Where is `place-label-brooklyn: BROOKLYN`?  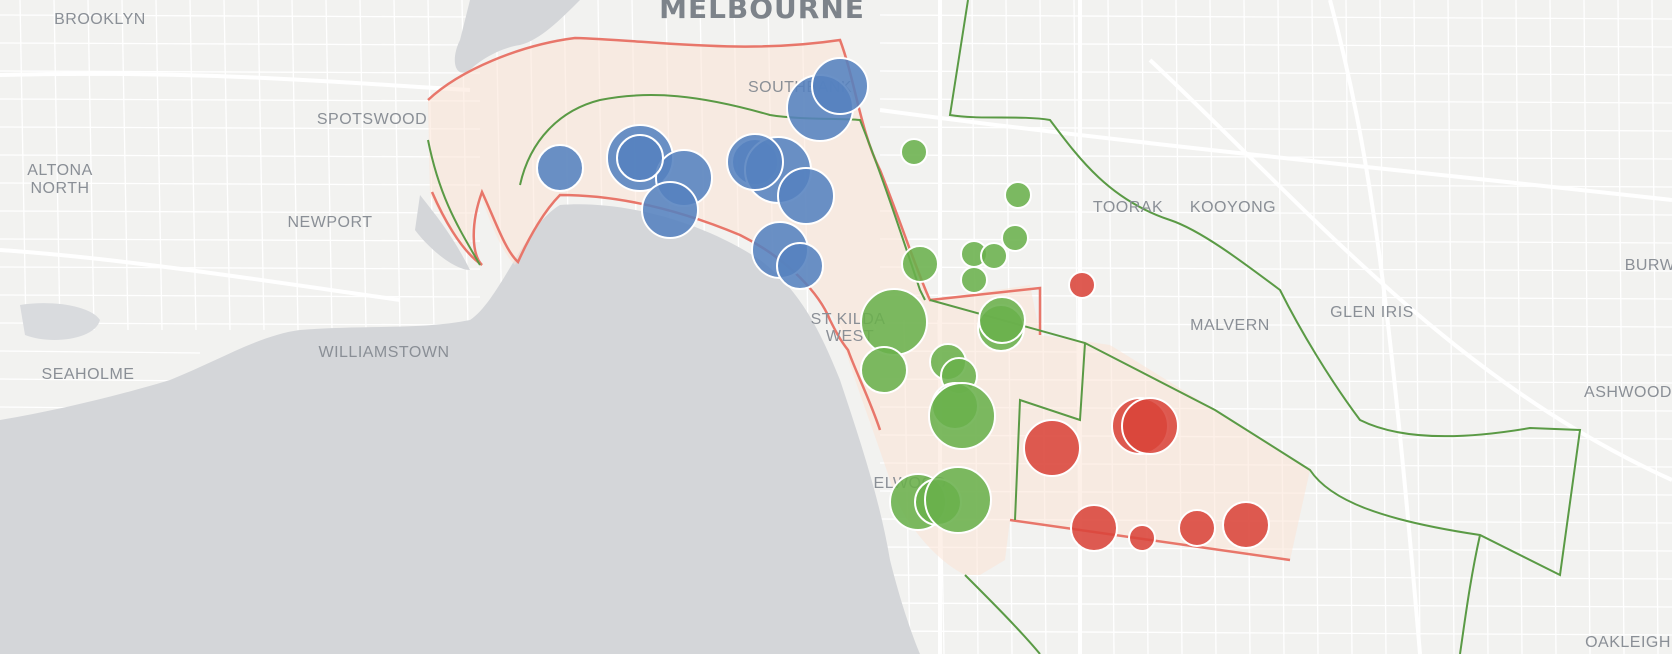
place-label-brooklyn: BROOKLYN is located at coordinates (100, 19).